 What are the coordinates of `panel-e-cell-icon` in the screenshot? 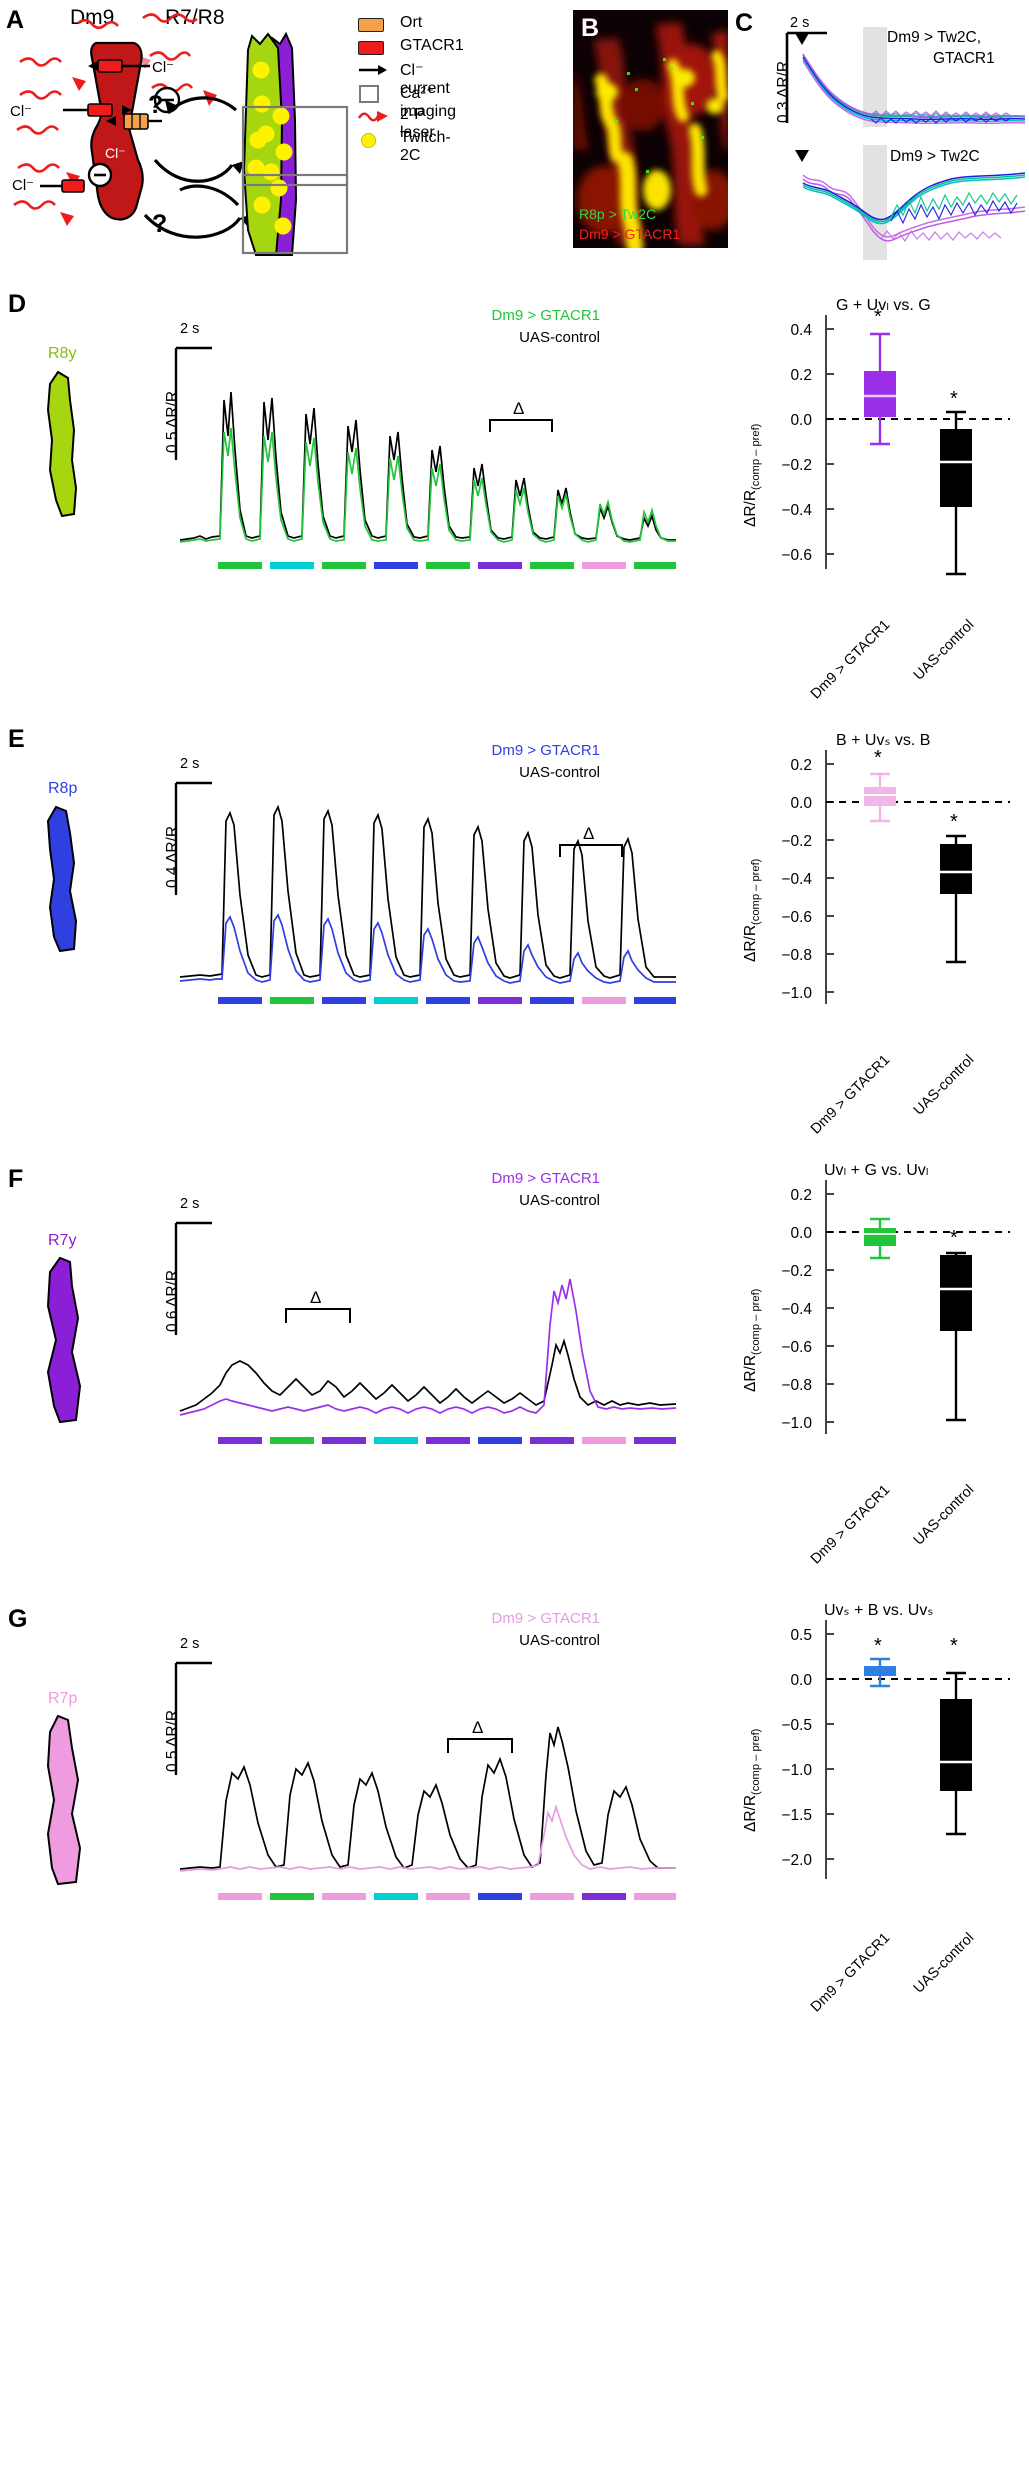 It's located at (62, 879).